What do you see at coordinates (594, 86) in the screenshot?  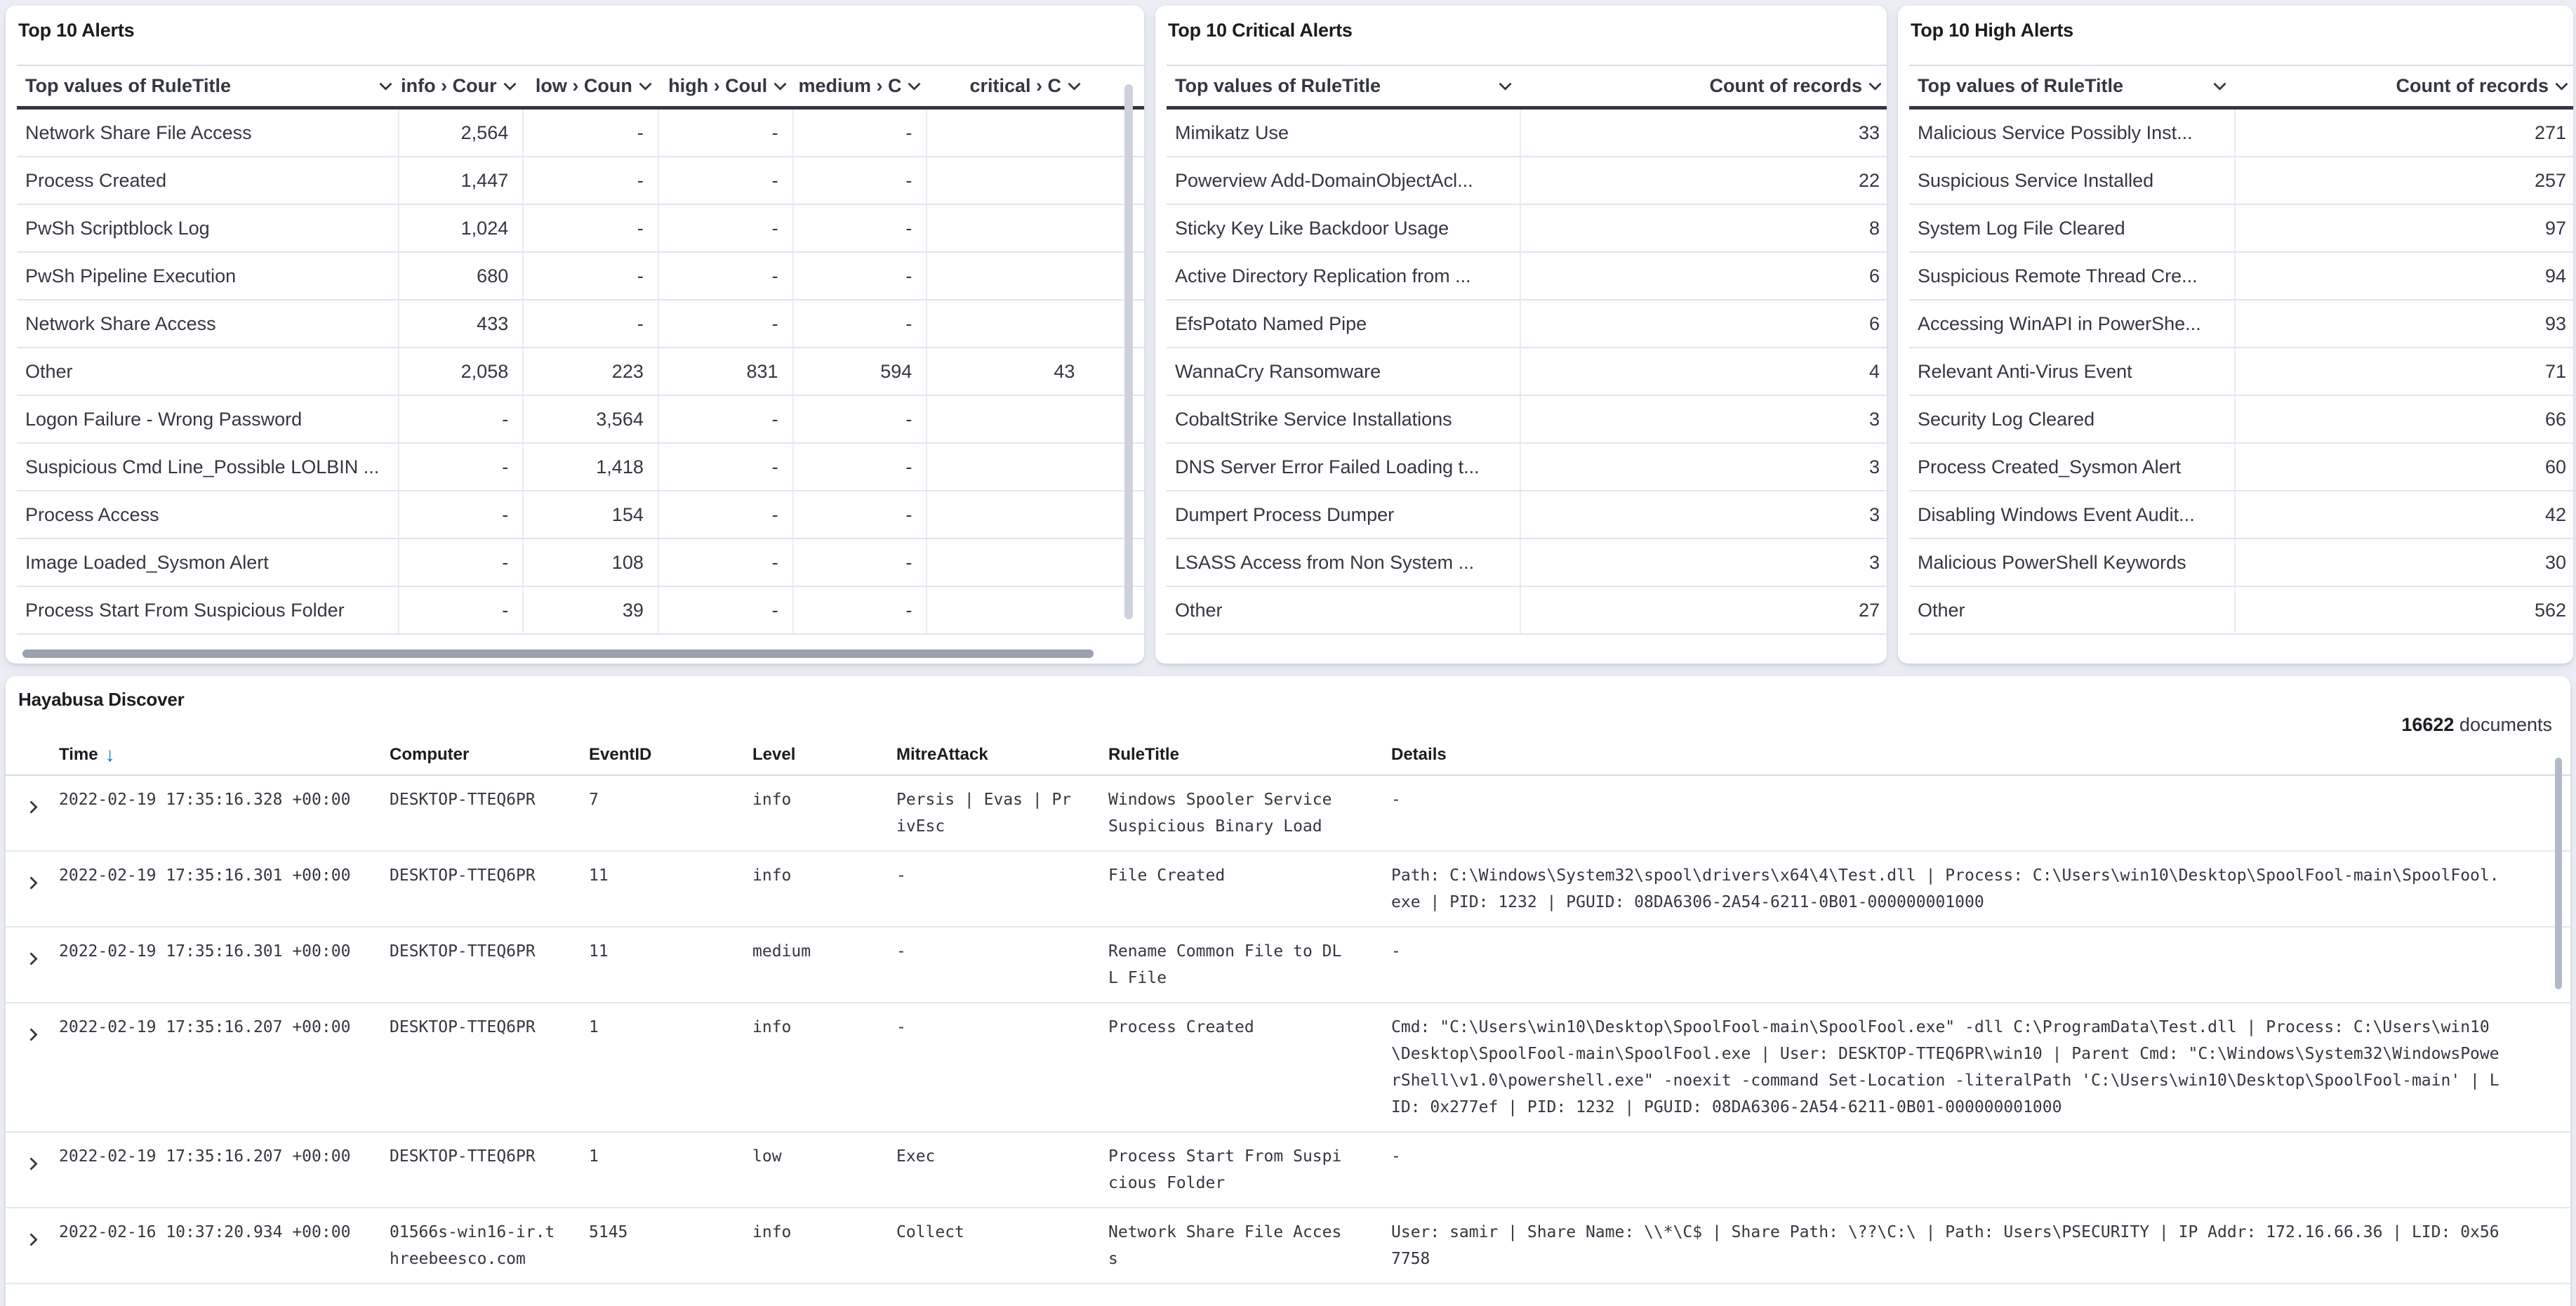 I see `sort-header-low: low › Coun` at bounding box center [594, 86].